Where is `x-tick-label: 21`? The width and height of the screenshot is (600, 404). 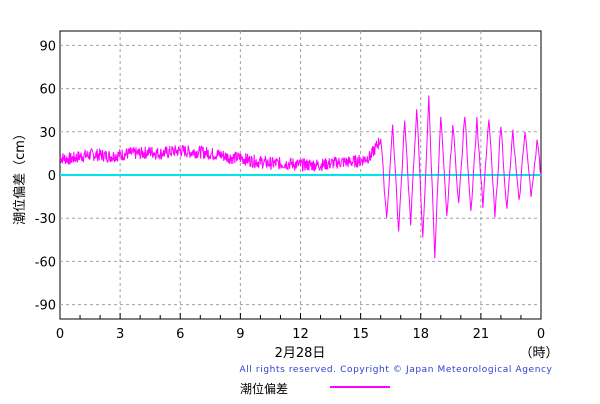
x-tick-label: 21 is located at coordinates (481, 334).